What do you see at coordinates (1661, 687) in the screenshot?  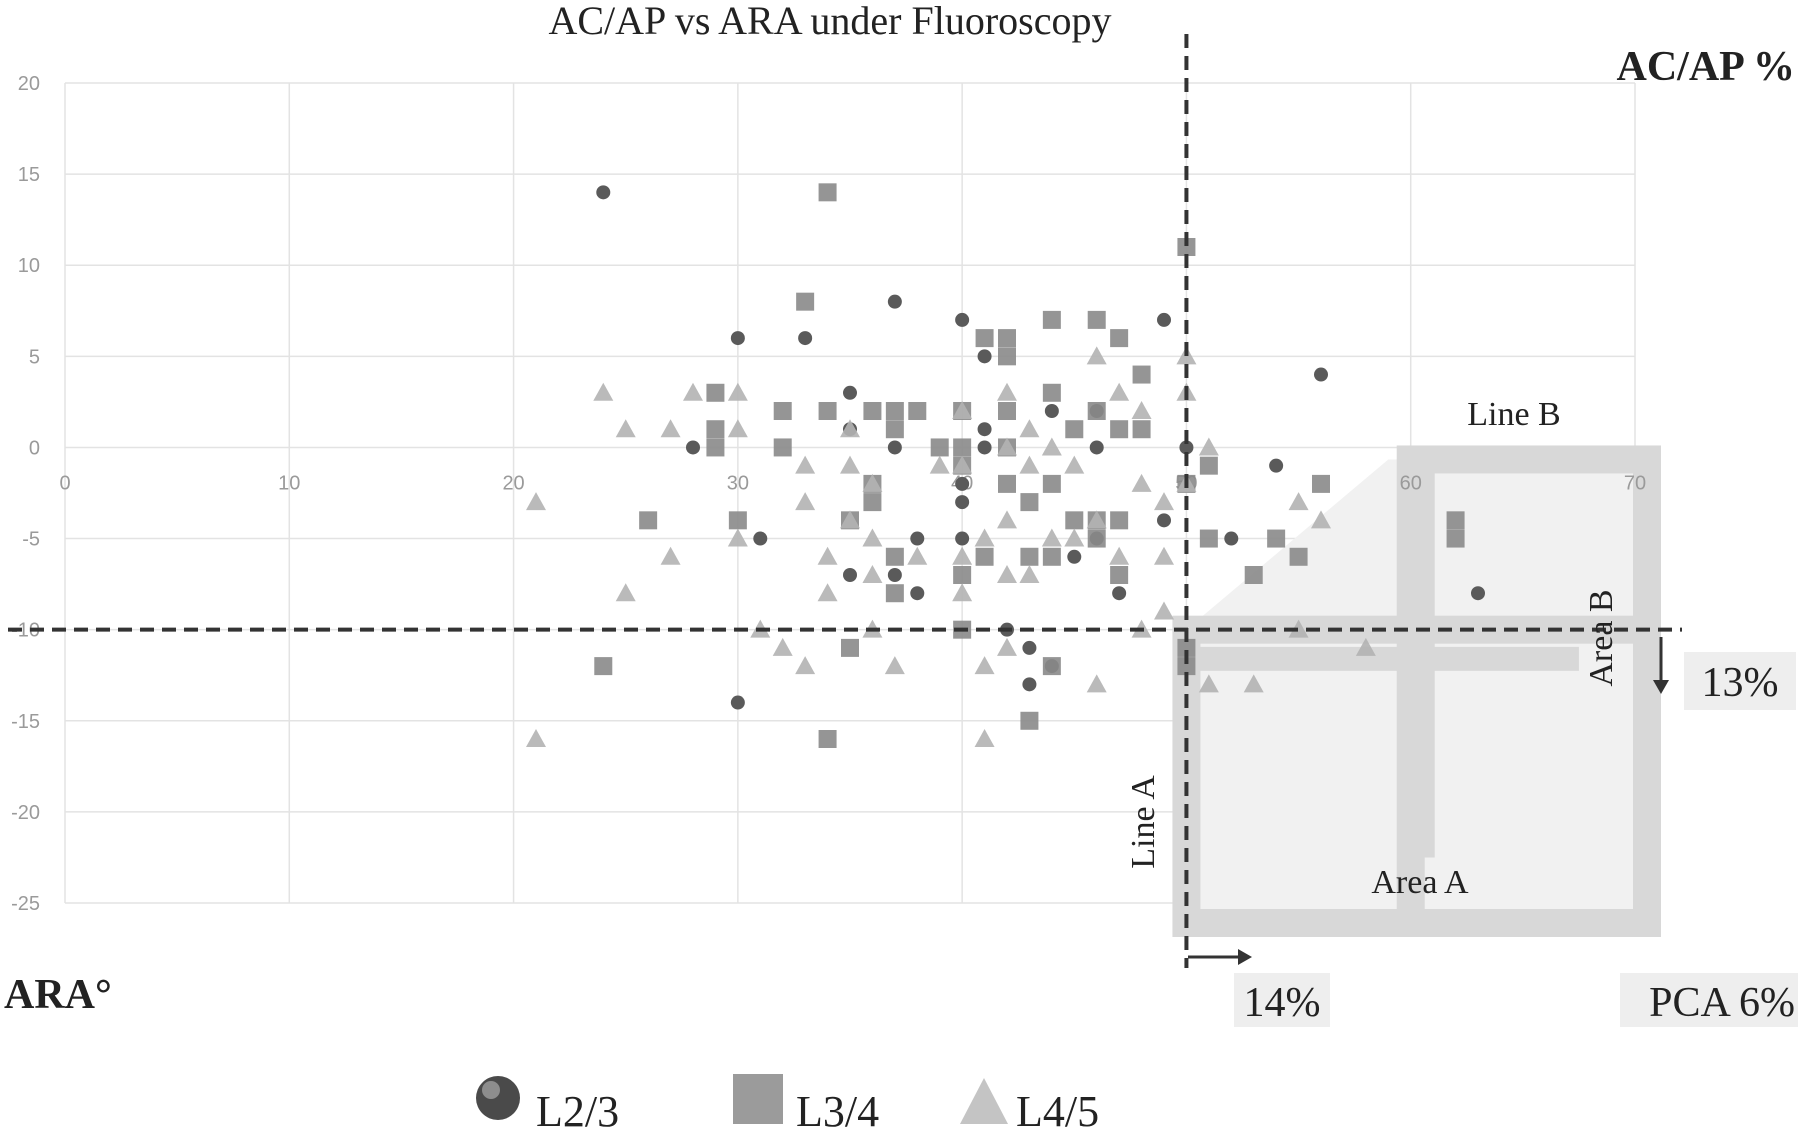 I see `pct-right-arrowhead` at bounding box center [1661, 687].